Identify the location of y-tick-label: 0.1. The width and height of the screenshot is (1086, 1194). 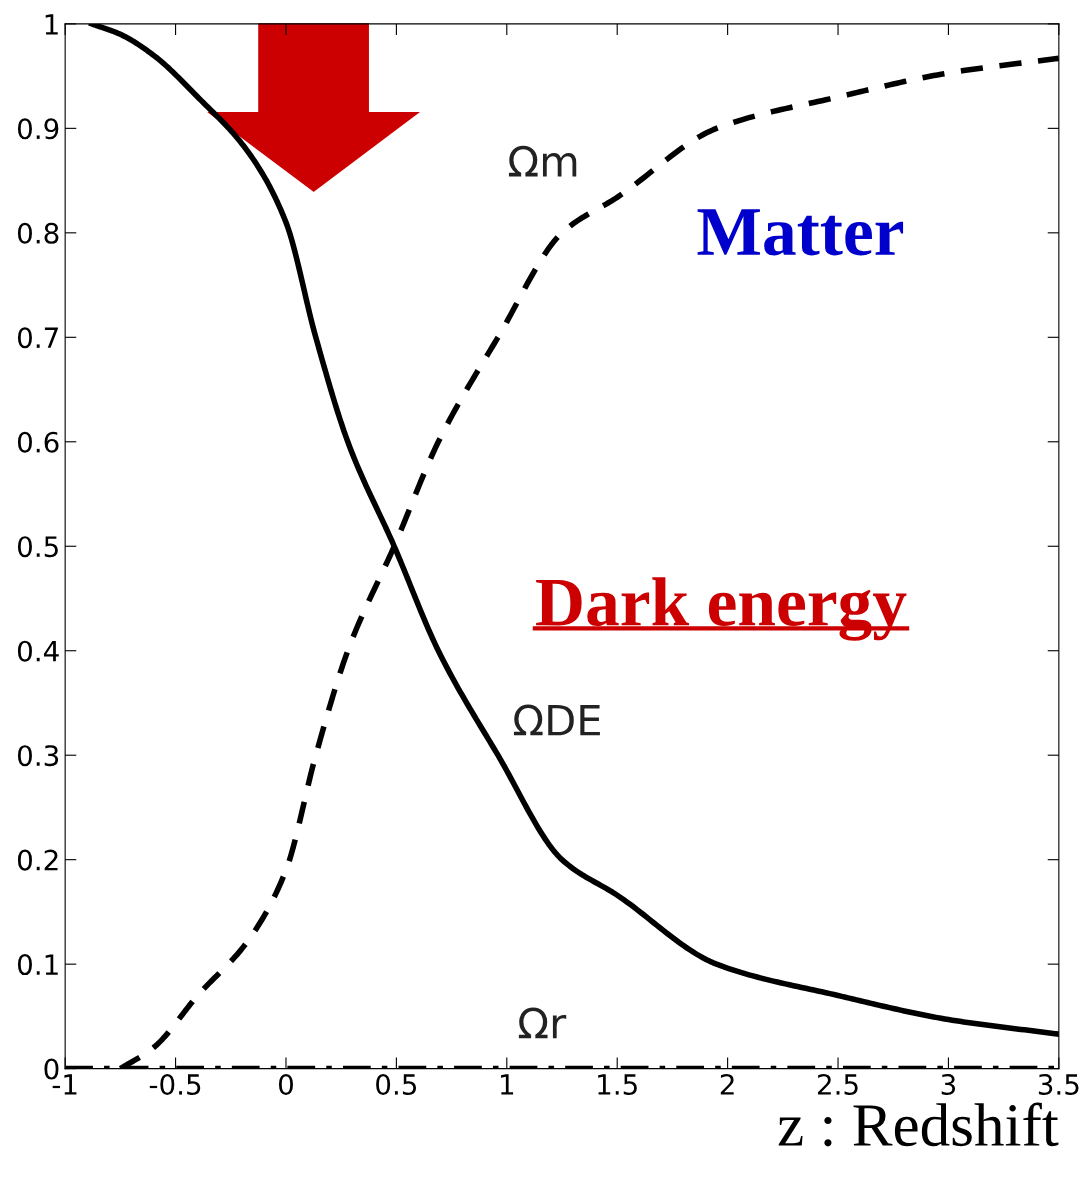
(37, 965).